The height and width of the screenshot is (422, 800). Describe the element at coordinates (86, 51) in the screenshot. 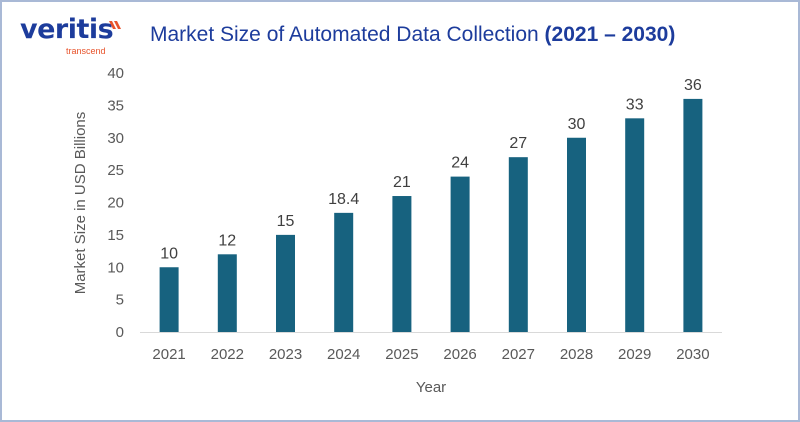

I see `logo-sub: transcend` at that location.